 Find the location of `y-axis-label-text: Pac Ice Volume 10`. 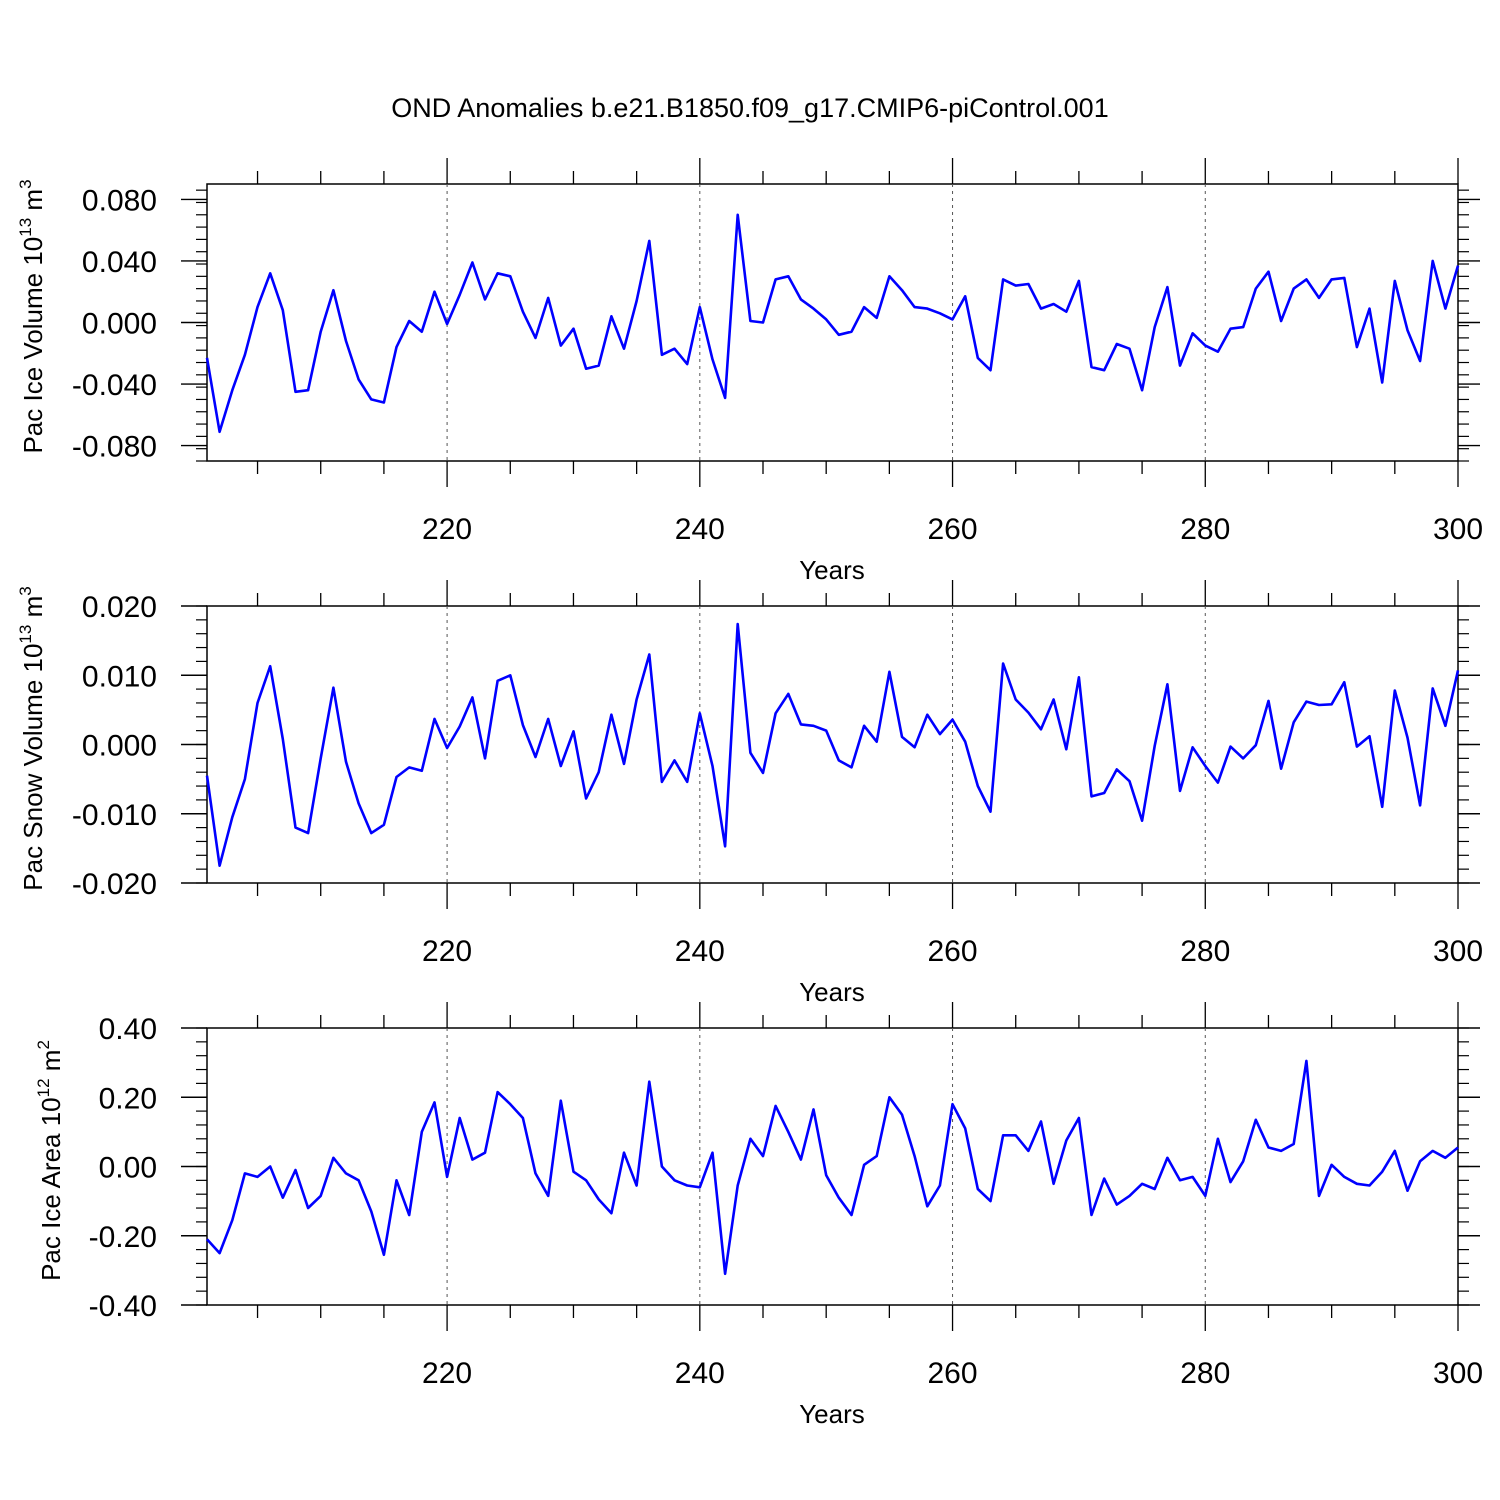

y-axis-label-text: Pac Ice Volume 10 is located at coordinates (33, 345).